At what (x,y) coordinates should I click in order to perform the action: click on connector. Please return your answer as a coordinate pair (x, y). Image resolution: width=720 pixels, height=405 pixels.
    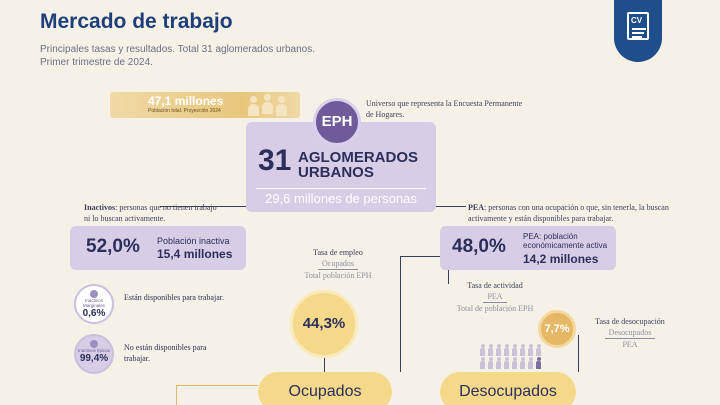
    Looking at the image, I should click on (217, 395).